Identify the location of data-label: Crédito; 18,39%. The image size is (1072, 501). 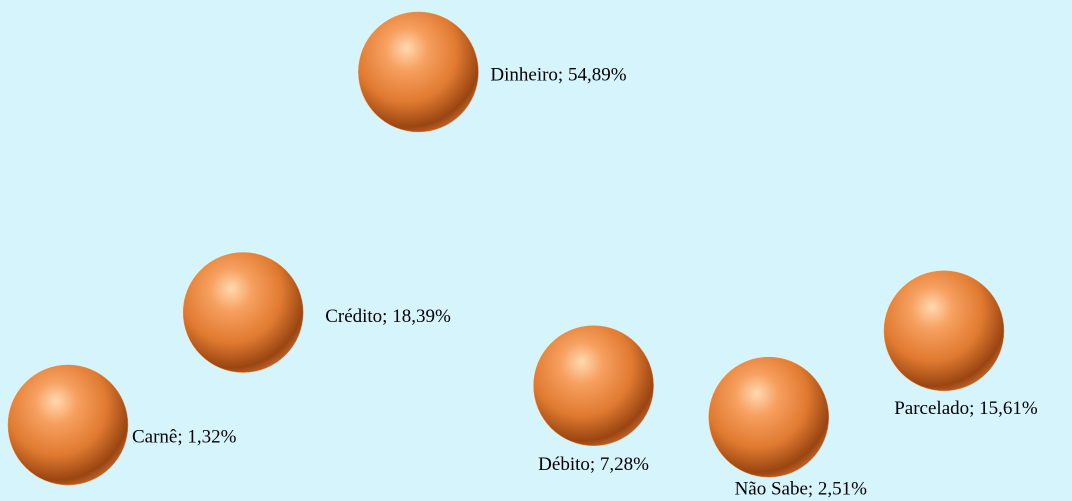
(388, 316).